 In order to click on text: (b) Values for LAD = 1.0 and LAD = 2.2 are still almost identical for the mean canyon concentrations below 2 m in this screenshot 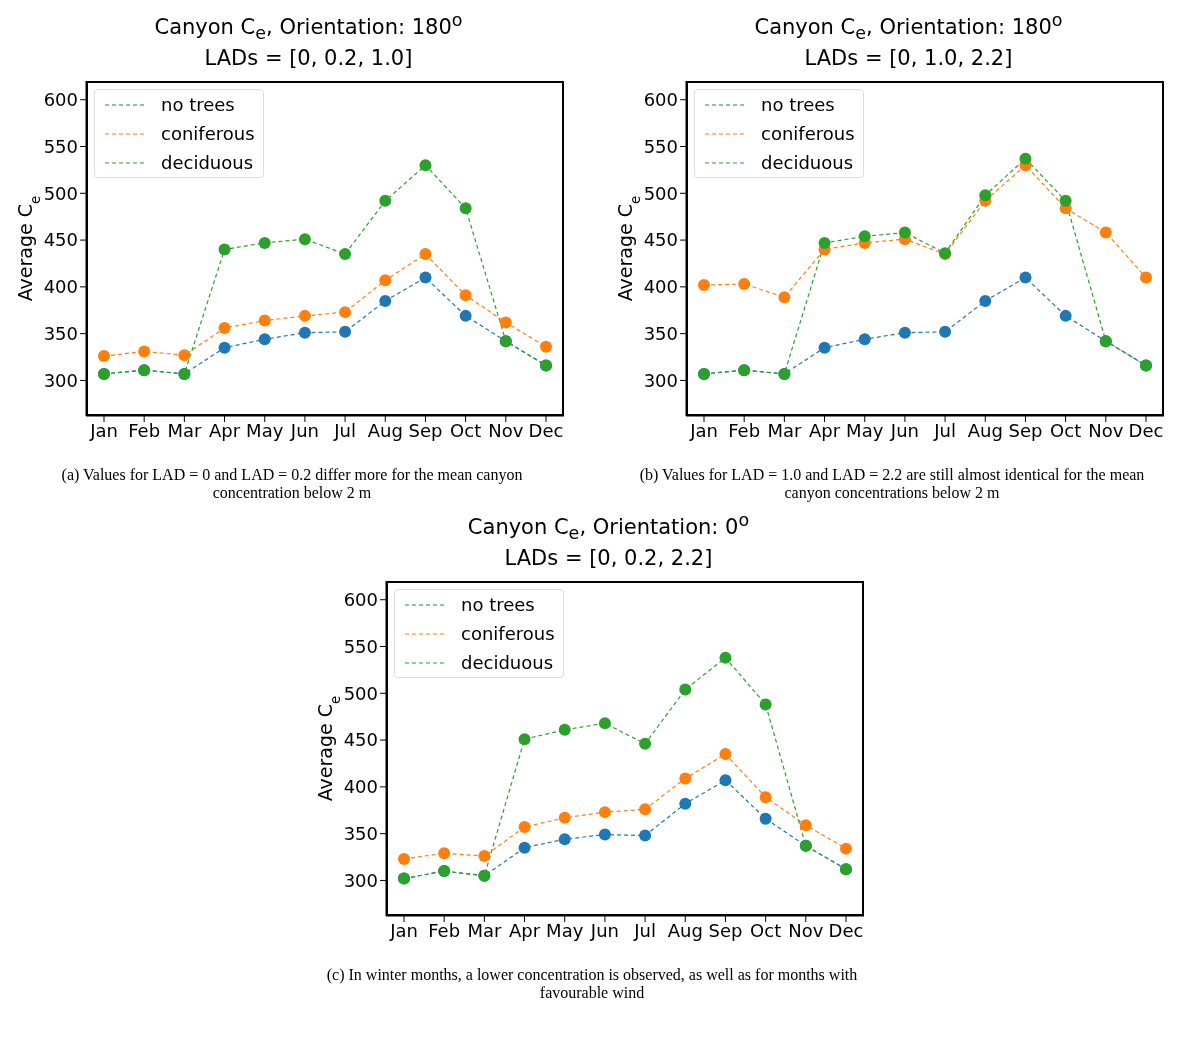, I will do `click(892, 484)`.